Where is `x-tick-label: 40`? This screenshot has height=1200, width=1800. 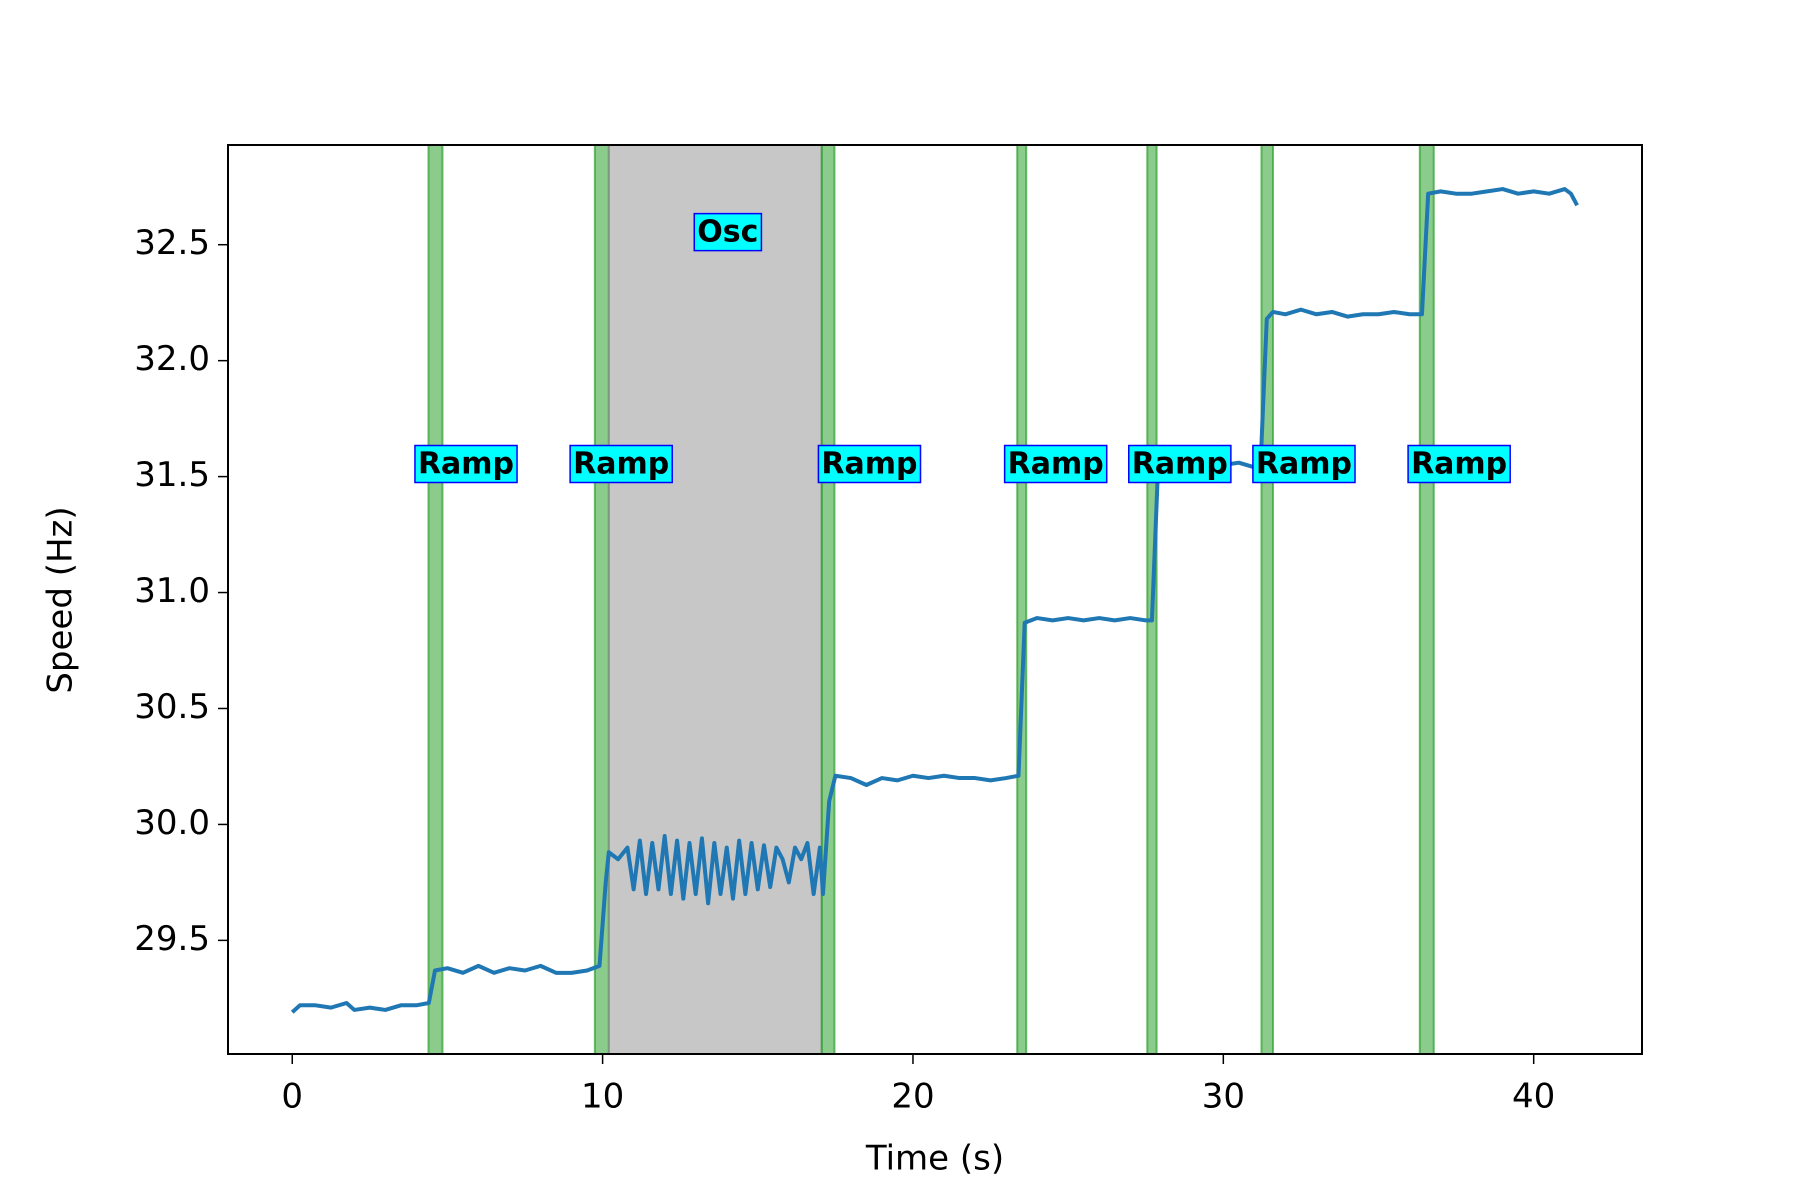 x-tick-label: 40 is located at coordinates (1533, 1097).